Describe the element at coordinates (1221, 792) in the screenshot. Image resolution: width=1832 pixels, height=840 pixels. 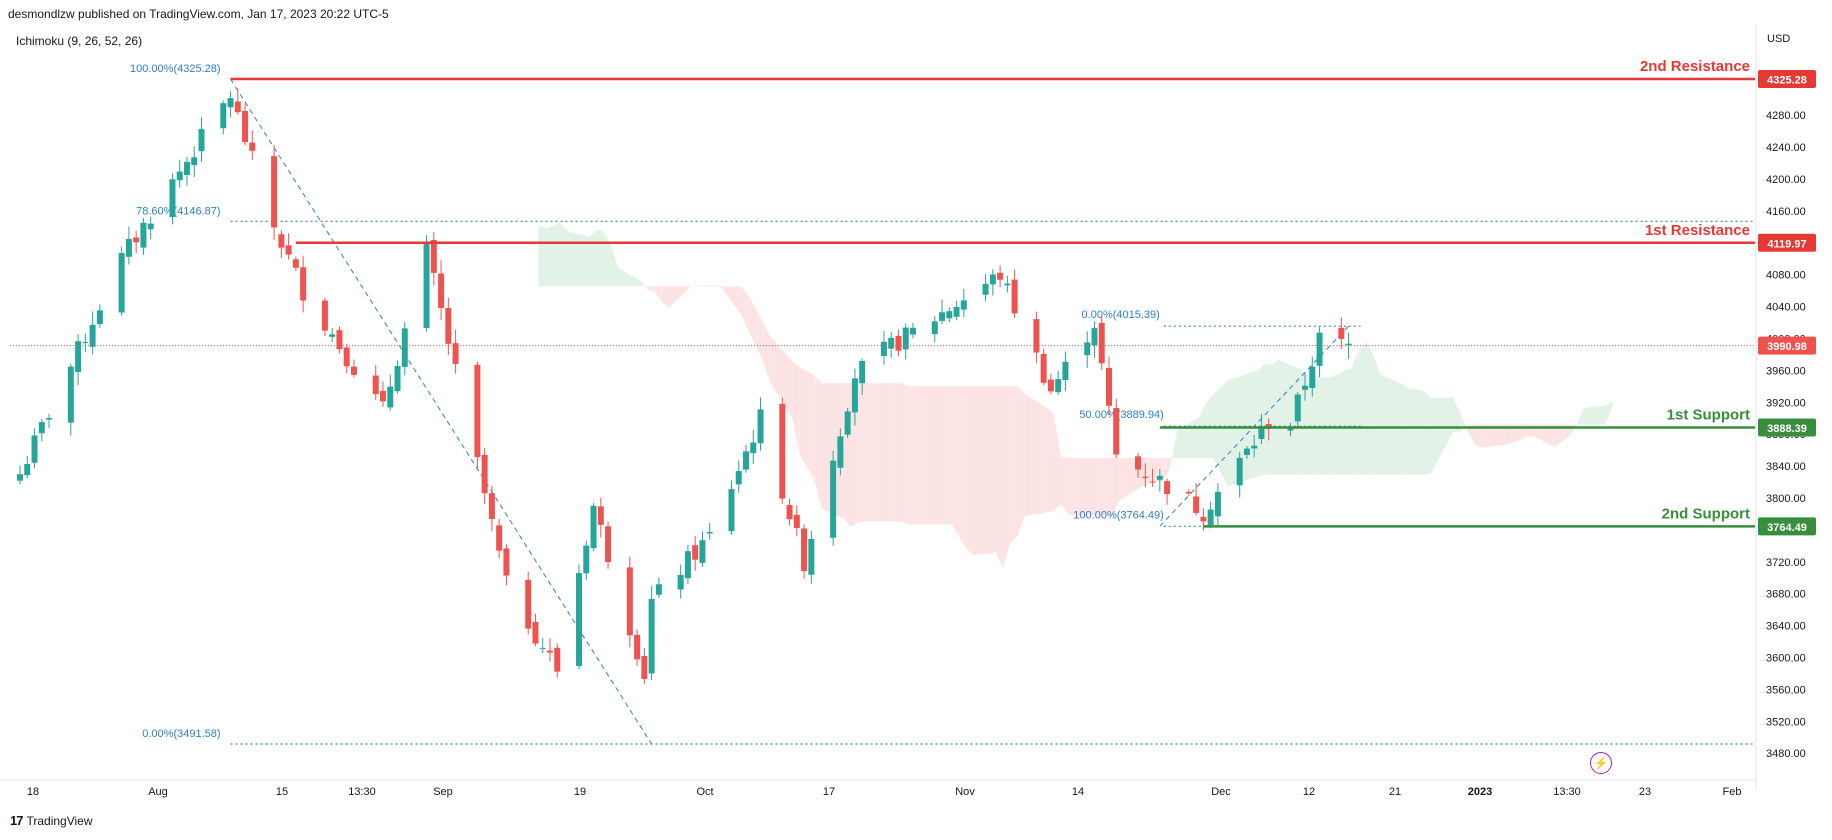
I see `time-tick-label: Dec` at that location.